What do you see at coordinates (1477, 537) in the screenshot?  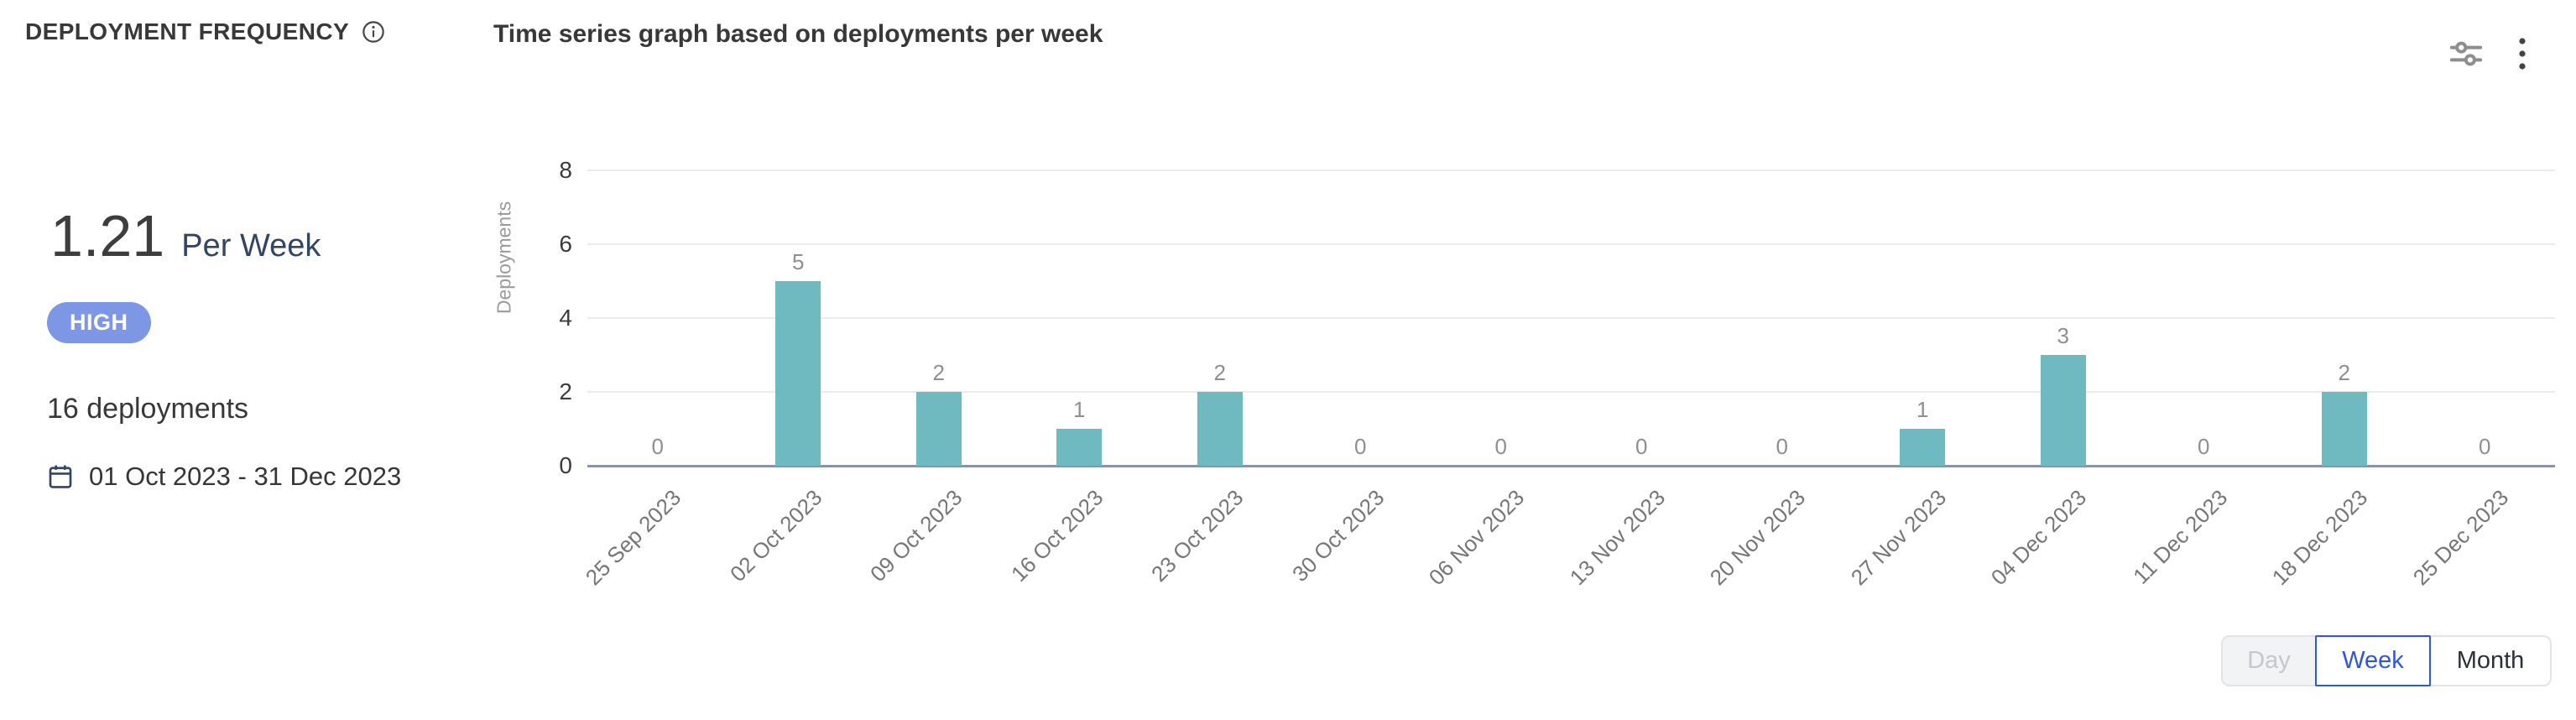 I see `x-axis-label: 06 Nov 2023` at bounding box center [1477, 537].